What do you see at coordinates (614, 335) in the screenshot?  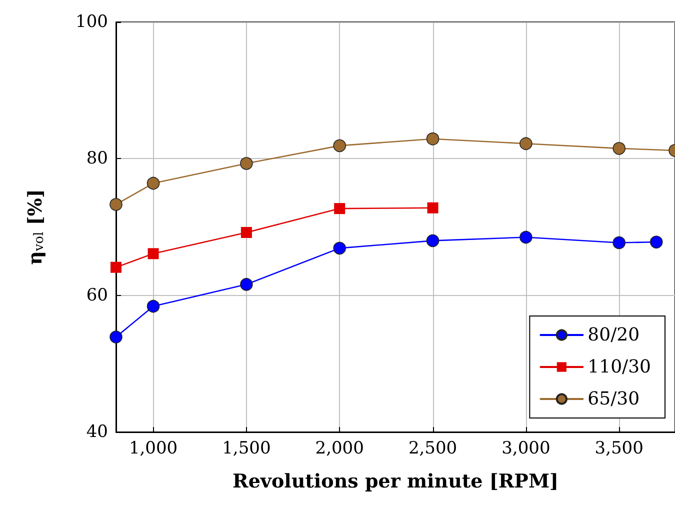 I see `legend-label: 80/20` at bounding box center [614, 335].